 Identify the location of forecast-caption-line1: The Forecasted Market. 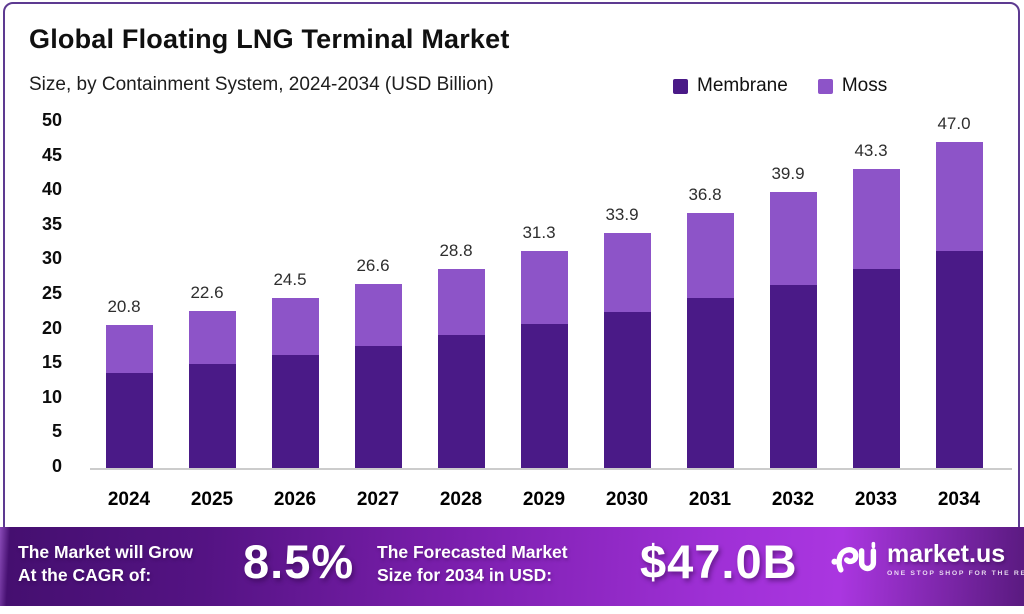
(472, 552).